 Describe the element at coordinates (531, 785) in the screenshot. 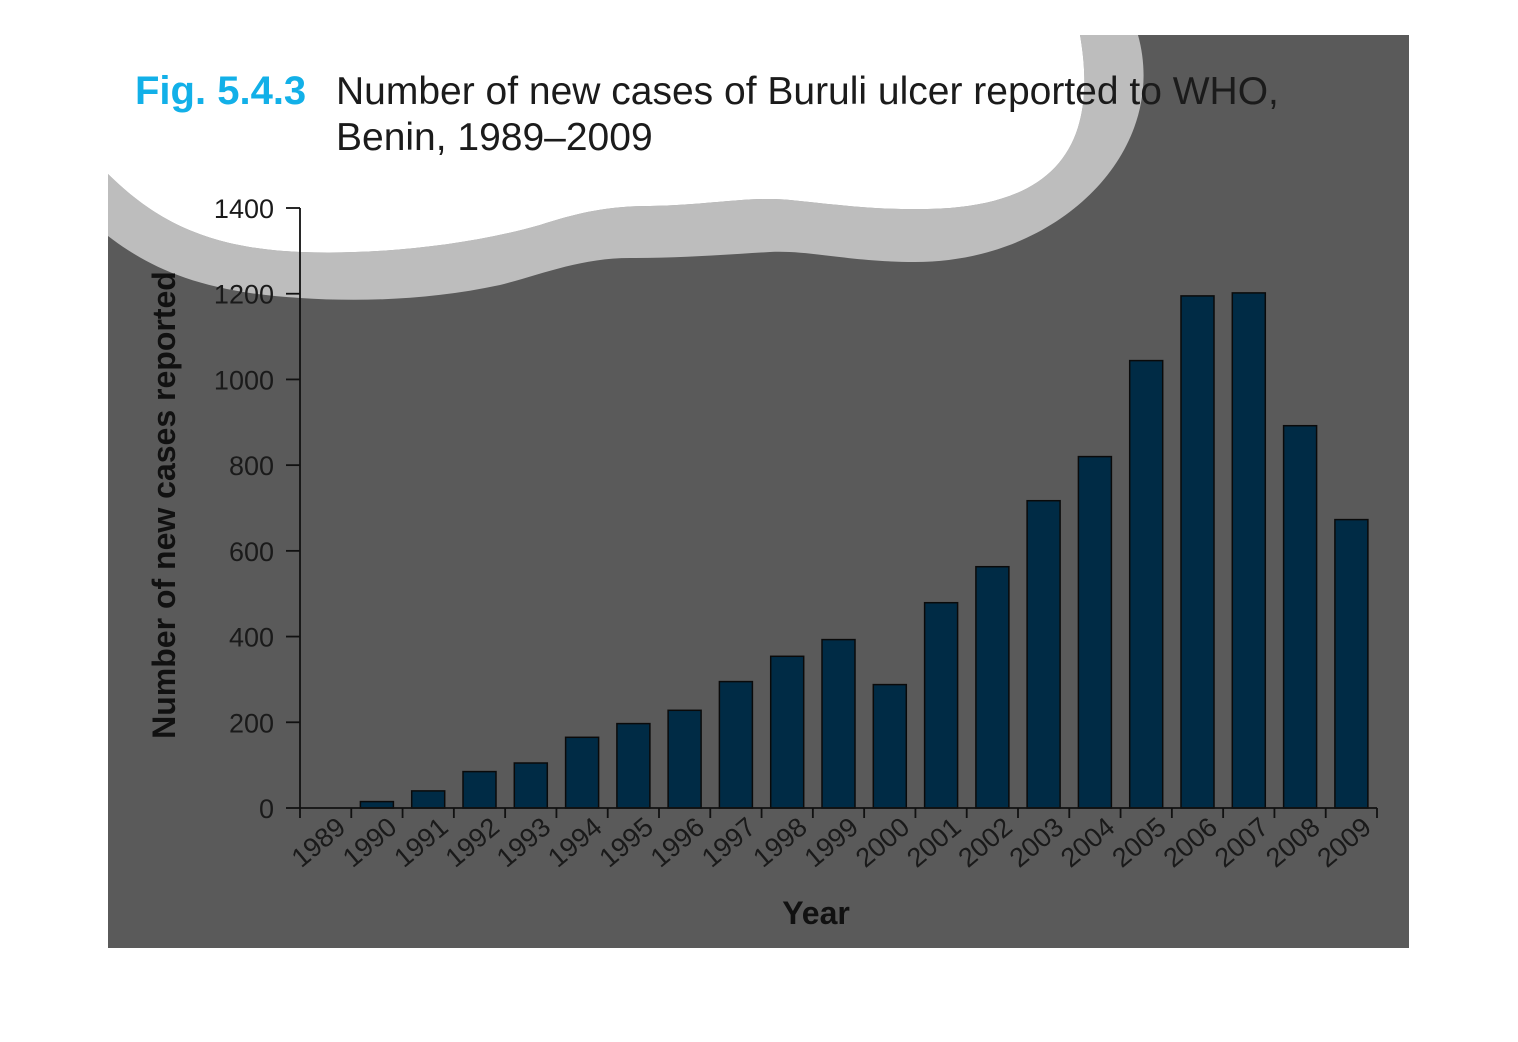

I see `bar-1993` at that location.